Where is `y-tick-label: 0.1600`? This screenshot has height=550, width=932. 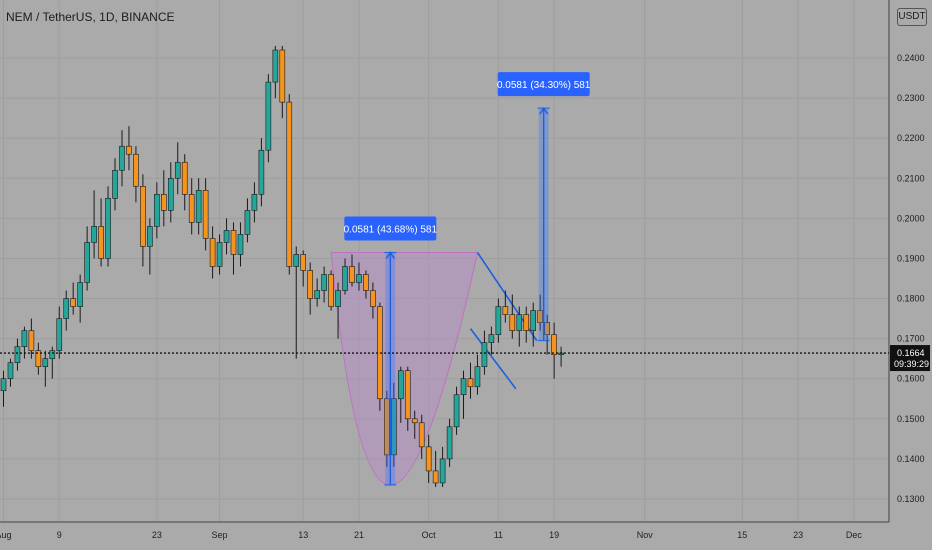
y-tick-label: 0.1600 is located at coordinates (911, 379).